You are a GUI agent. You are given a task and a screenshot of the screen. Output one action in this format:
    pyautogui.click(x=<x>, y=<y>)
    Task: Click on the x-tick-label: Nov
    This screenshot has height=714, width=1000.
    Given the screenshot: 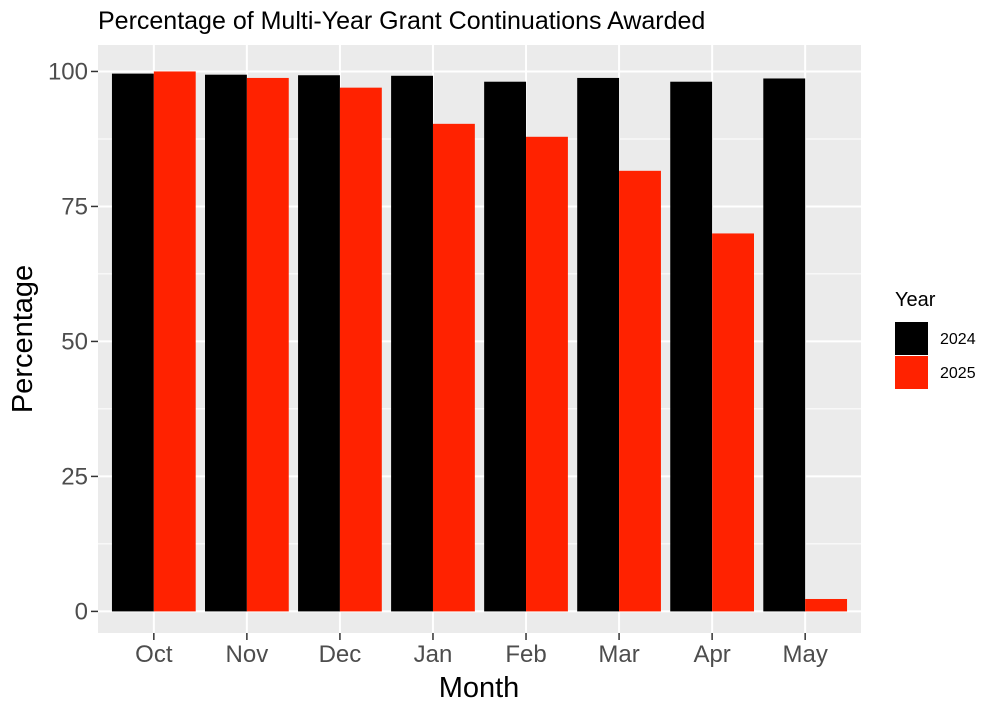 What is the action you would take?
    pyautogui.click(x=247, y=654)
    